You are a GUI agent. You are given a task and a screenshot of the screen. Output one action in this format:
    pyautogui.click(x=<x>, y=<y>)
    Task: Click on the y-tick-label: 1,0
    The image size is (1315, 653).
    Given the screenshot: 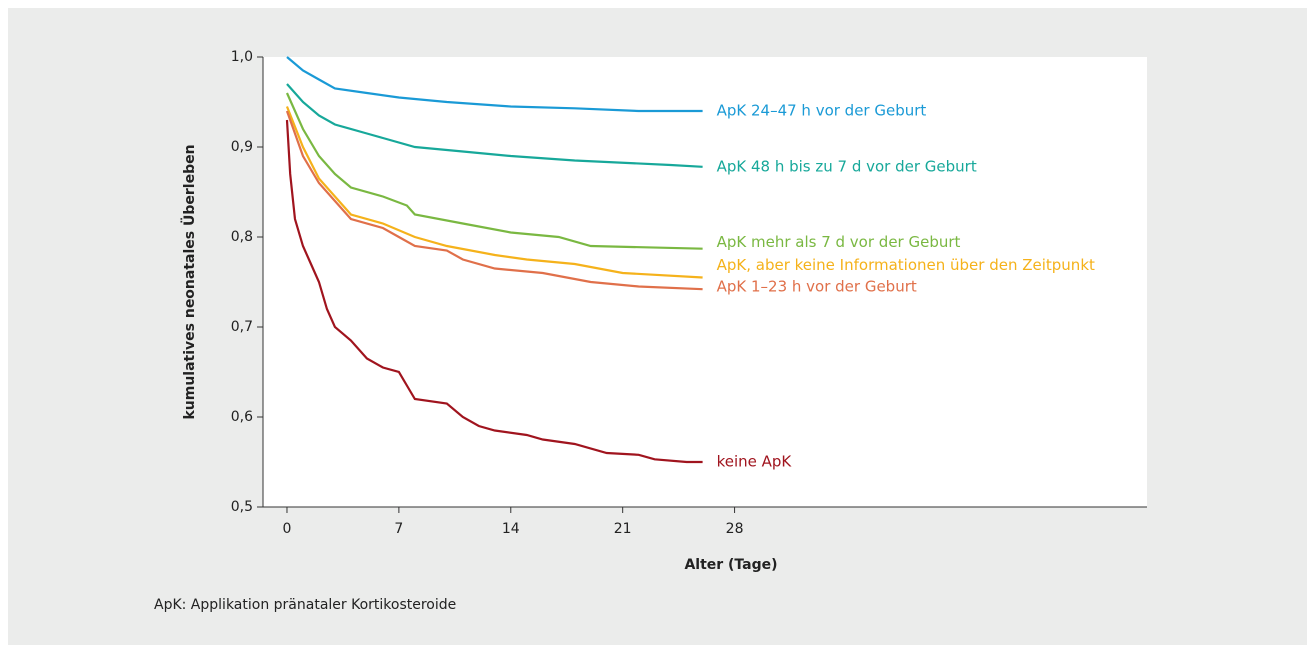 What is the action you would take?
    pyautogui.click(x=242, y=57)
    